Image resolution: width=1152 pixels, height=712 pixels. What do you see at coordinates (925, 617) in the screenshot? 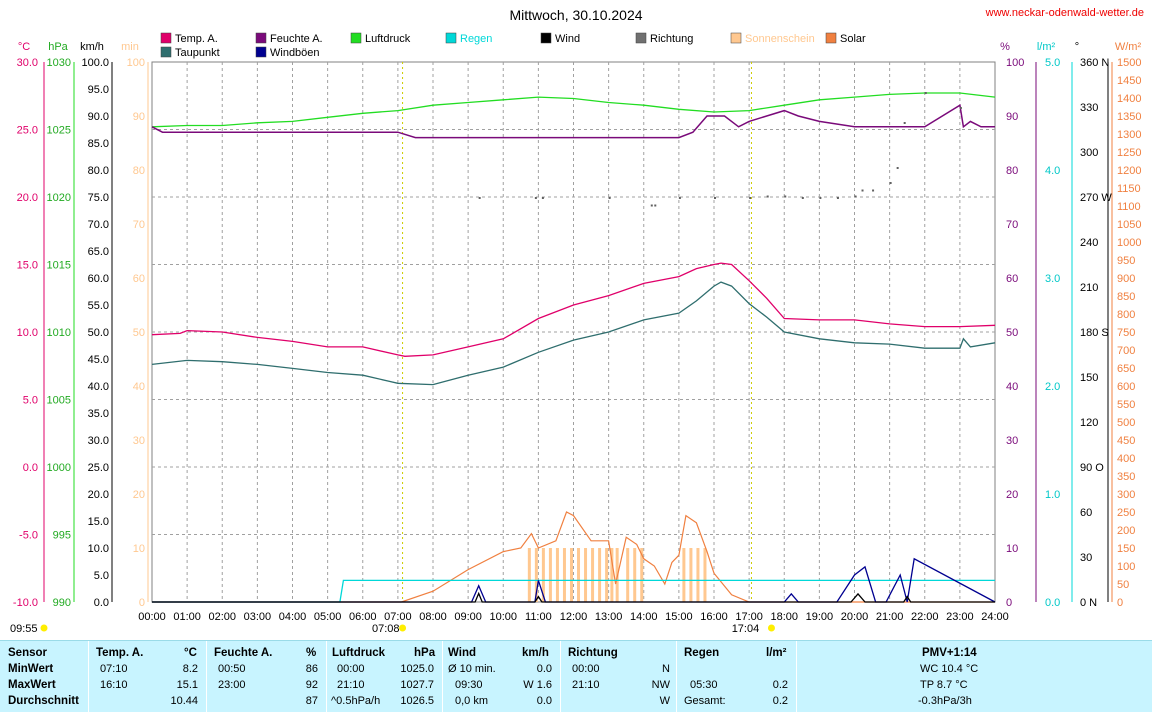
I see `tick-x: 22:00` at bounding box center [925, 617].